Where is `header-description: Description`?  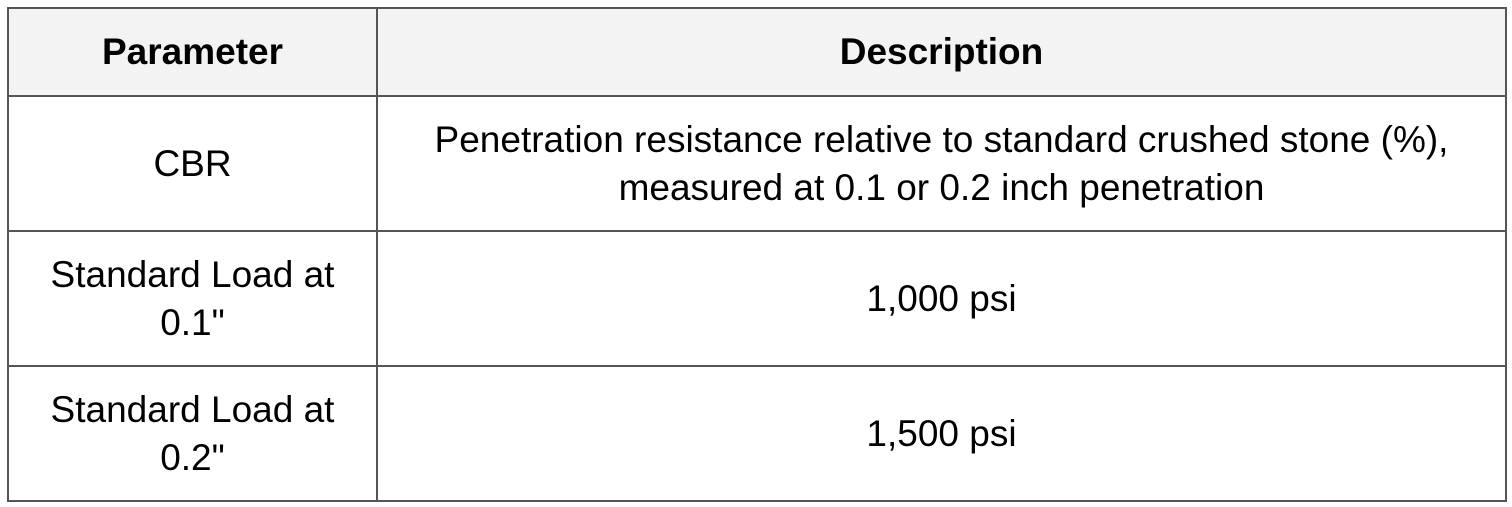
header-description: Description is located at coordinates (941, 52).